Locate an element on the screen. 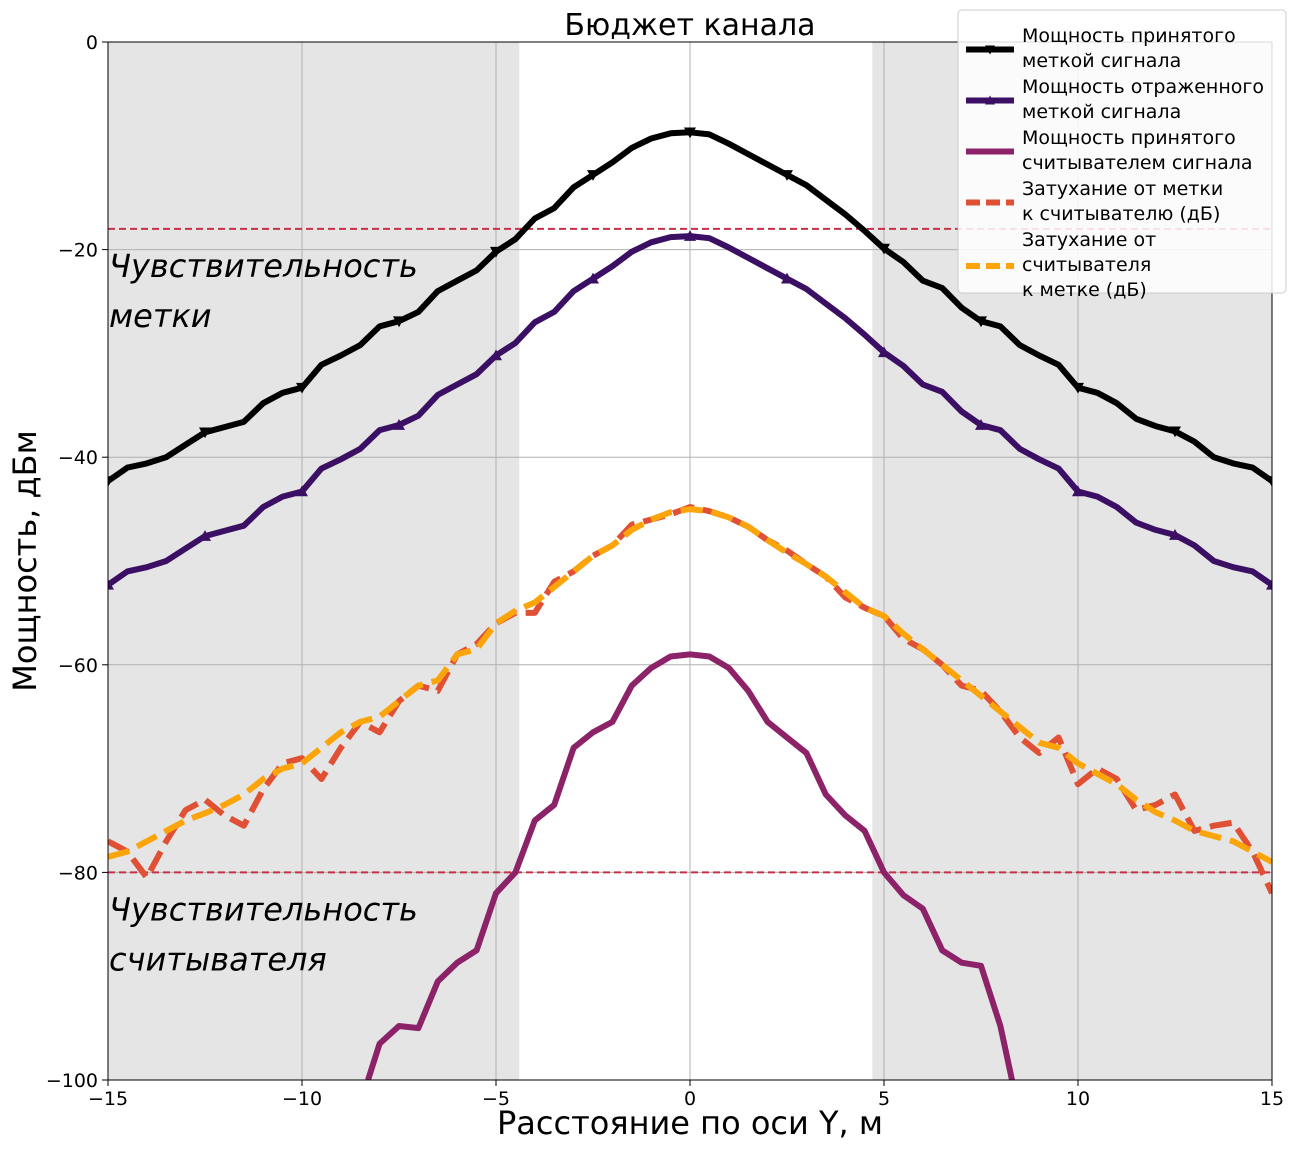 The height and width of the screenshot is (1152, 1296). legend-label: Мощность отраженного is located at coordinates (1143, 87).